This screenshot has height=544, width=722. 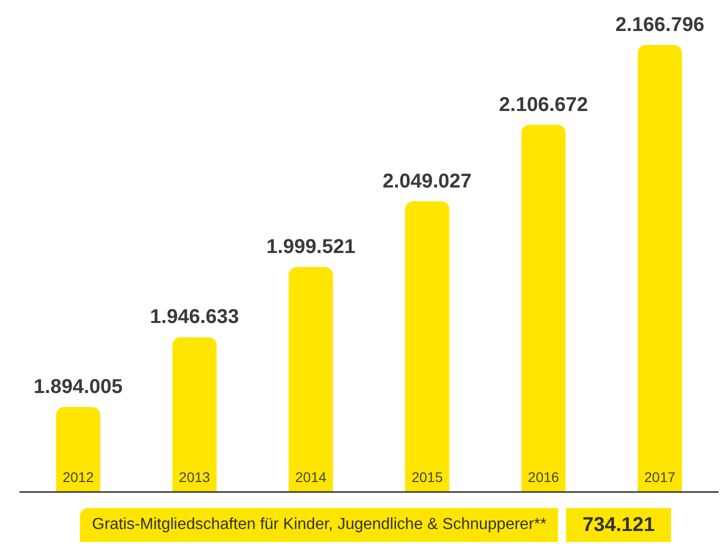 What do you see at coordinates (618, 525) in the screenshot?
I see `text: 734.121` at bounding box center [618, 525].